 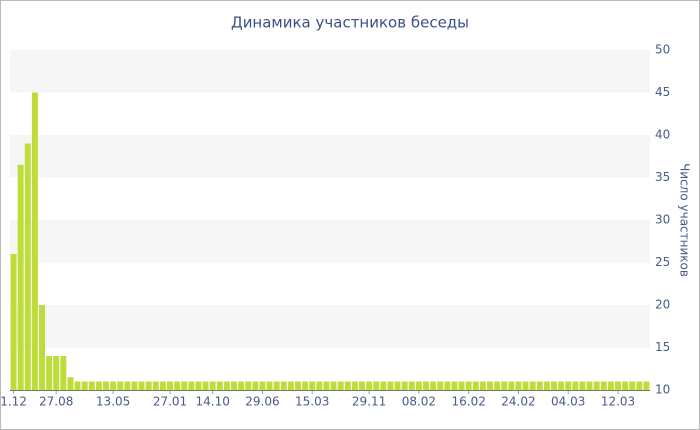 I want to click on y-tick-label: 15, so click(x=662, y=347).